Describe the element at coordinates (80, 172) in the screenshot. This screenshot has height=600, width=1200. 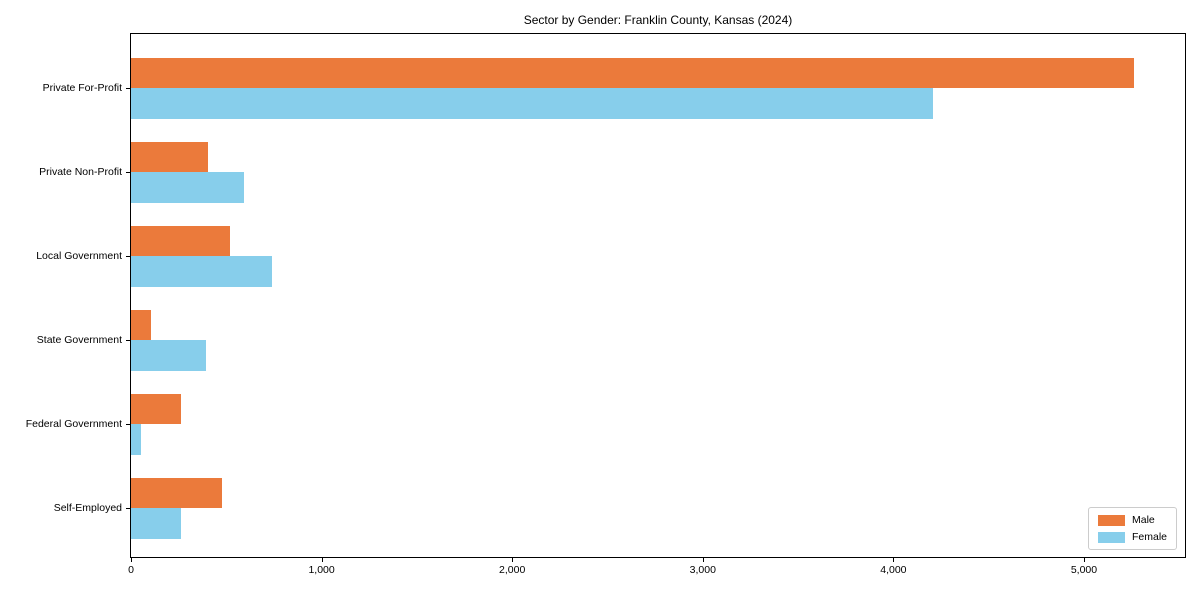
I see `ytick-label-private-non-profit: Private Non-Profit` at that location.